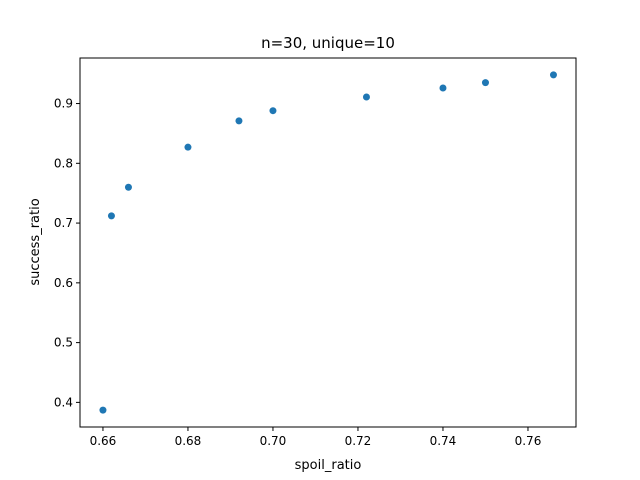 The image size is (640, 480). Describe the element at coordinates (328, 465) in the screenshot. I see `x-axis-label: spoil_ratio` at that location.